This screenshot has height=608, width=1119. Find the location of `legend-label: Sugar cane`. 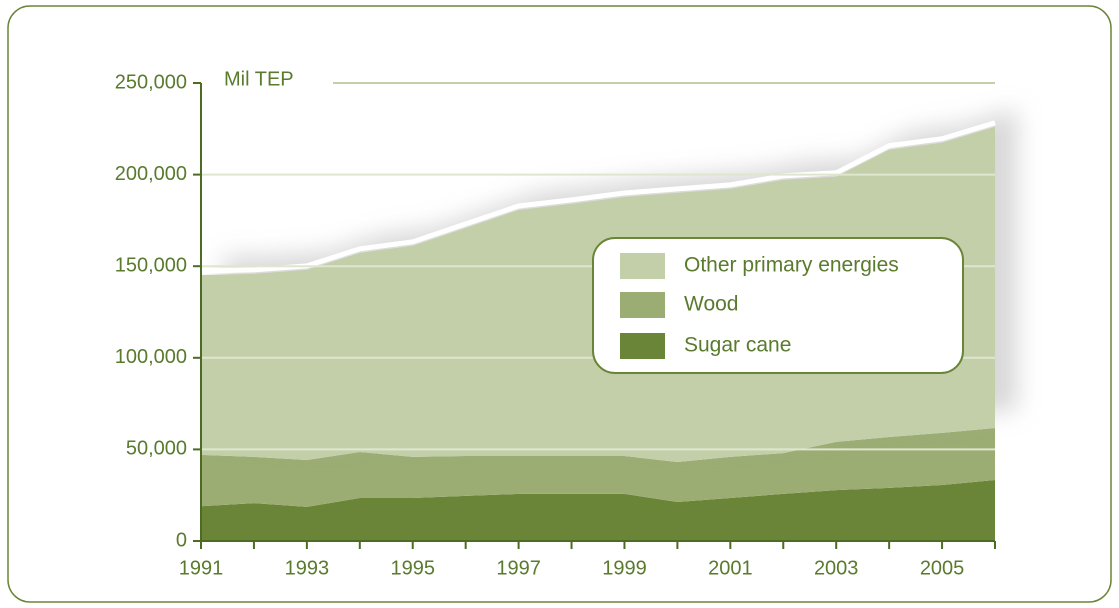

legend-label: Sugar cane is located at coordinates (737, 345).